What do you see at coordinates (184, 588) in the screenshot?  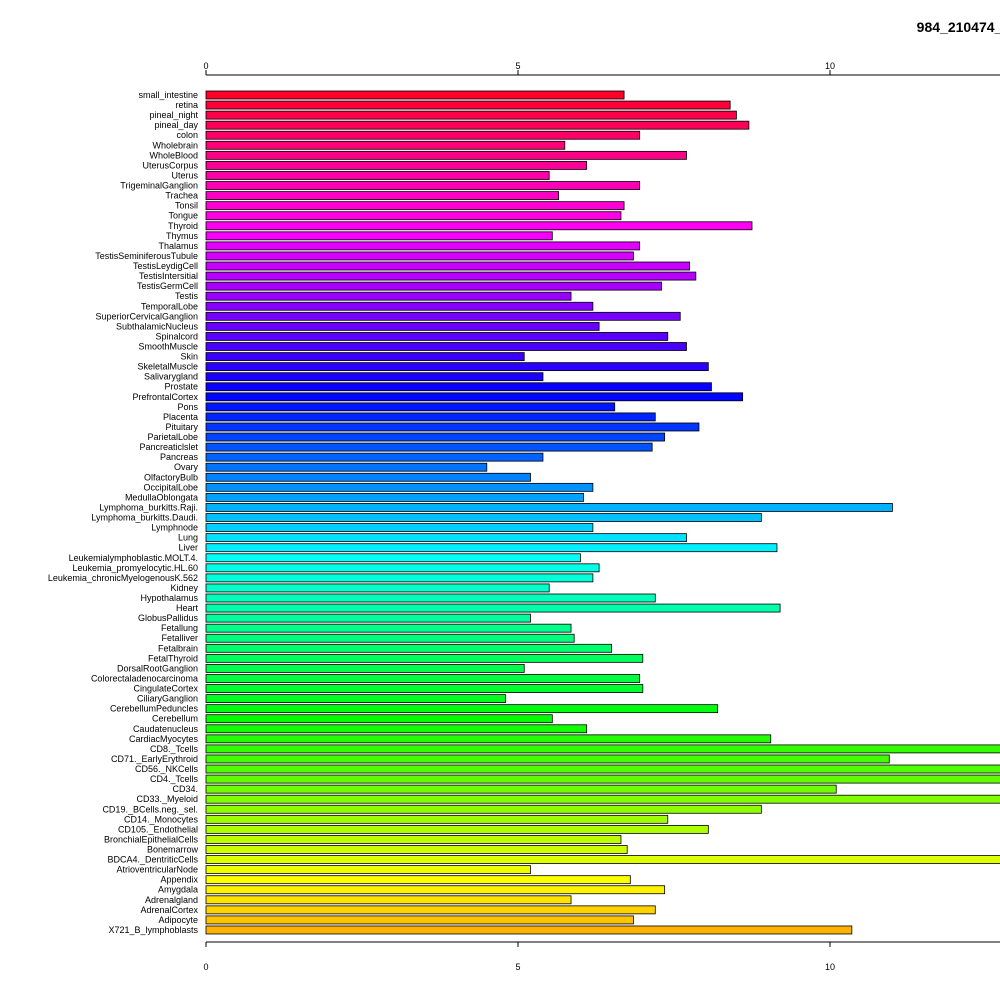 I see `category-label: Kidney` at bounding box center [184, 588].